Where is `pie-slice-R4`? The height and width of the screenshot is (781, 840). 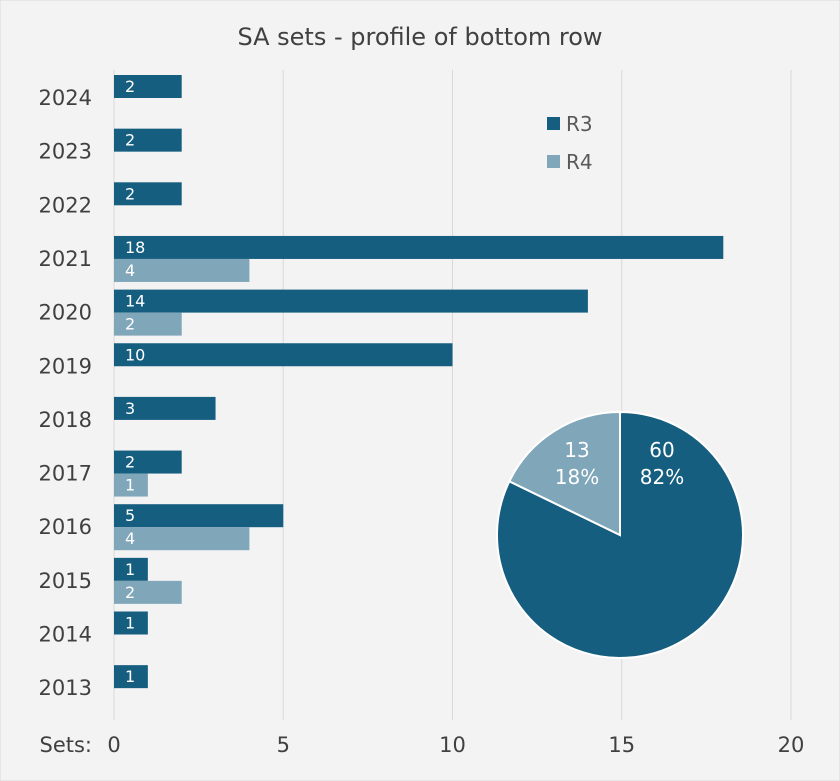
pie-slice-R4 is located at coordinates (564, 473).